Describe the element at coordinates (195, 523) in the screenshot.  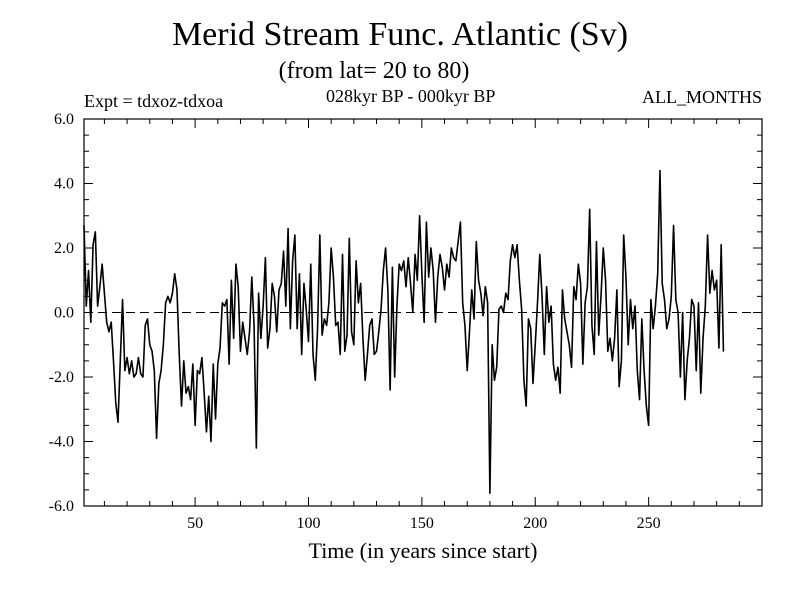
I see `x-tick-label: 50` at that location.